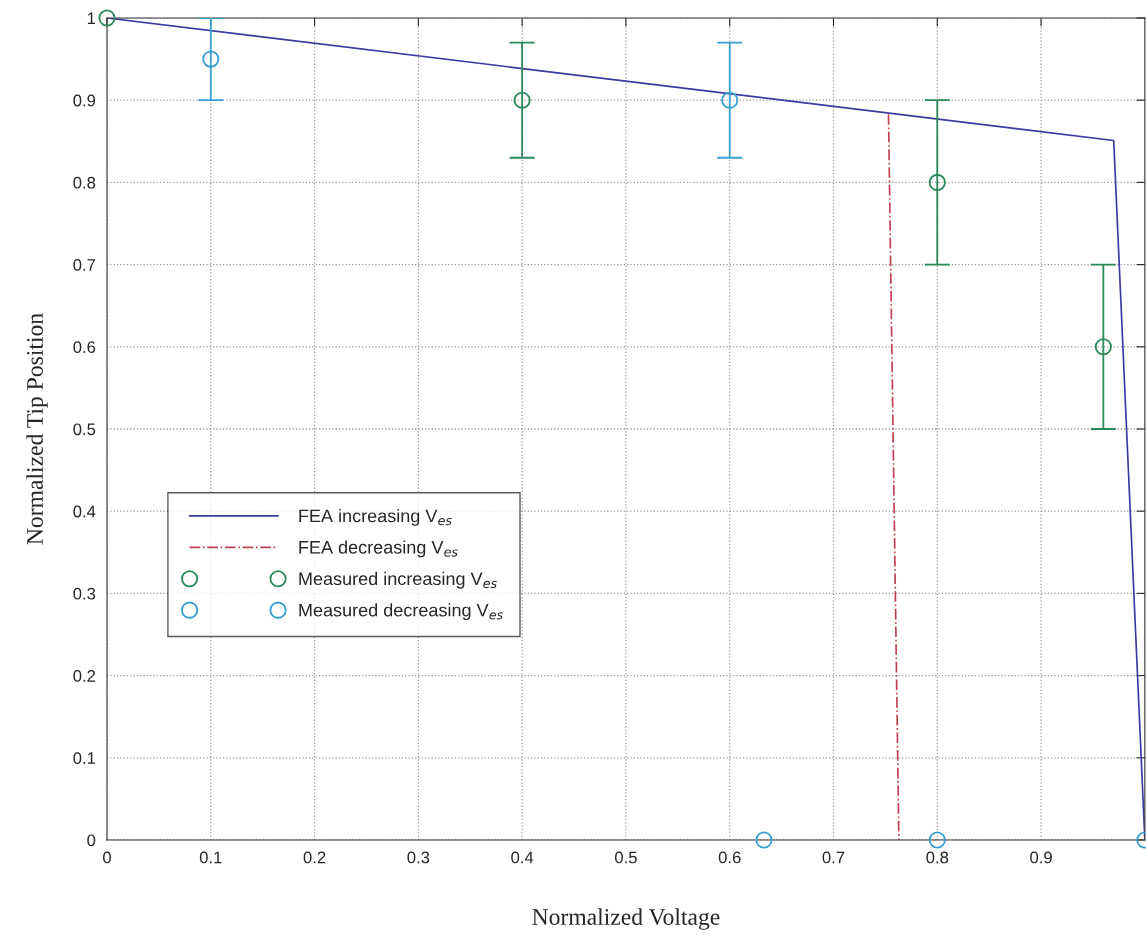  Describe the element at coordinates (729, 857) in the screenshot. I see `x-tick-label: 0.6` at that location.